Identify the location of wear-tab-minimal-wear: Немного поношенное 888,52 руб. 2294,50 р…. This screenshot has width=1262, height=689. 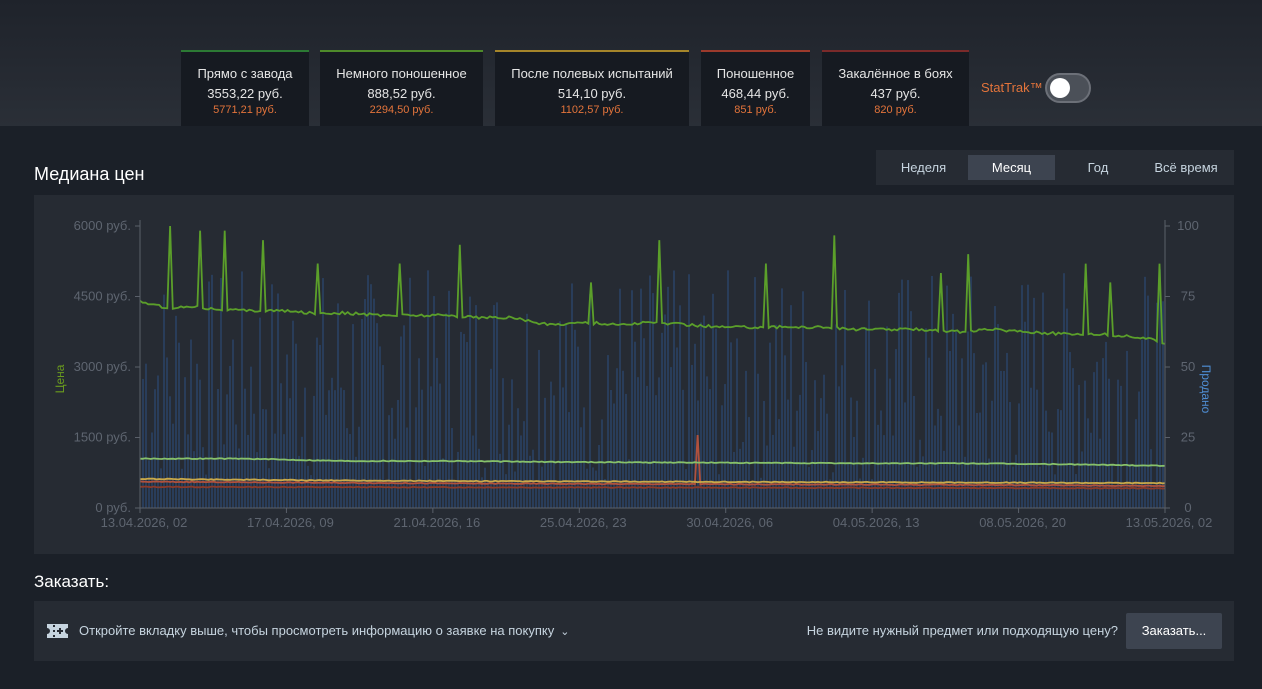
(401, 88).